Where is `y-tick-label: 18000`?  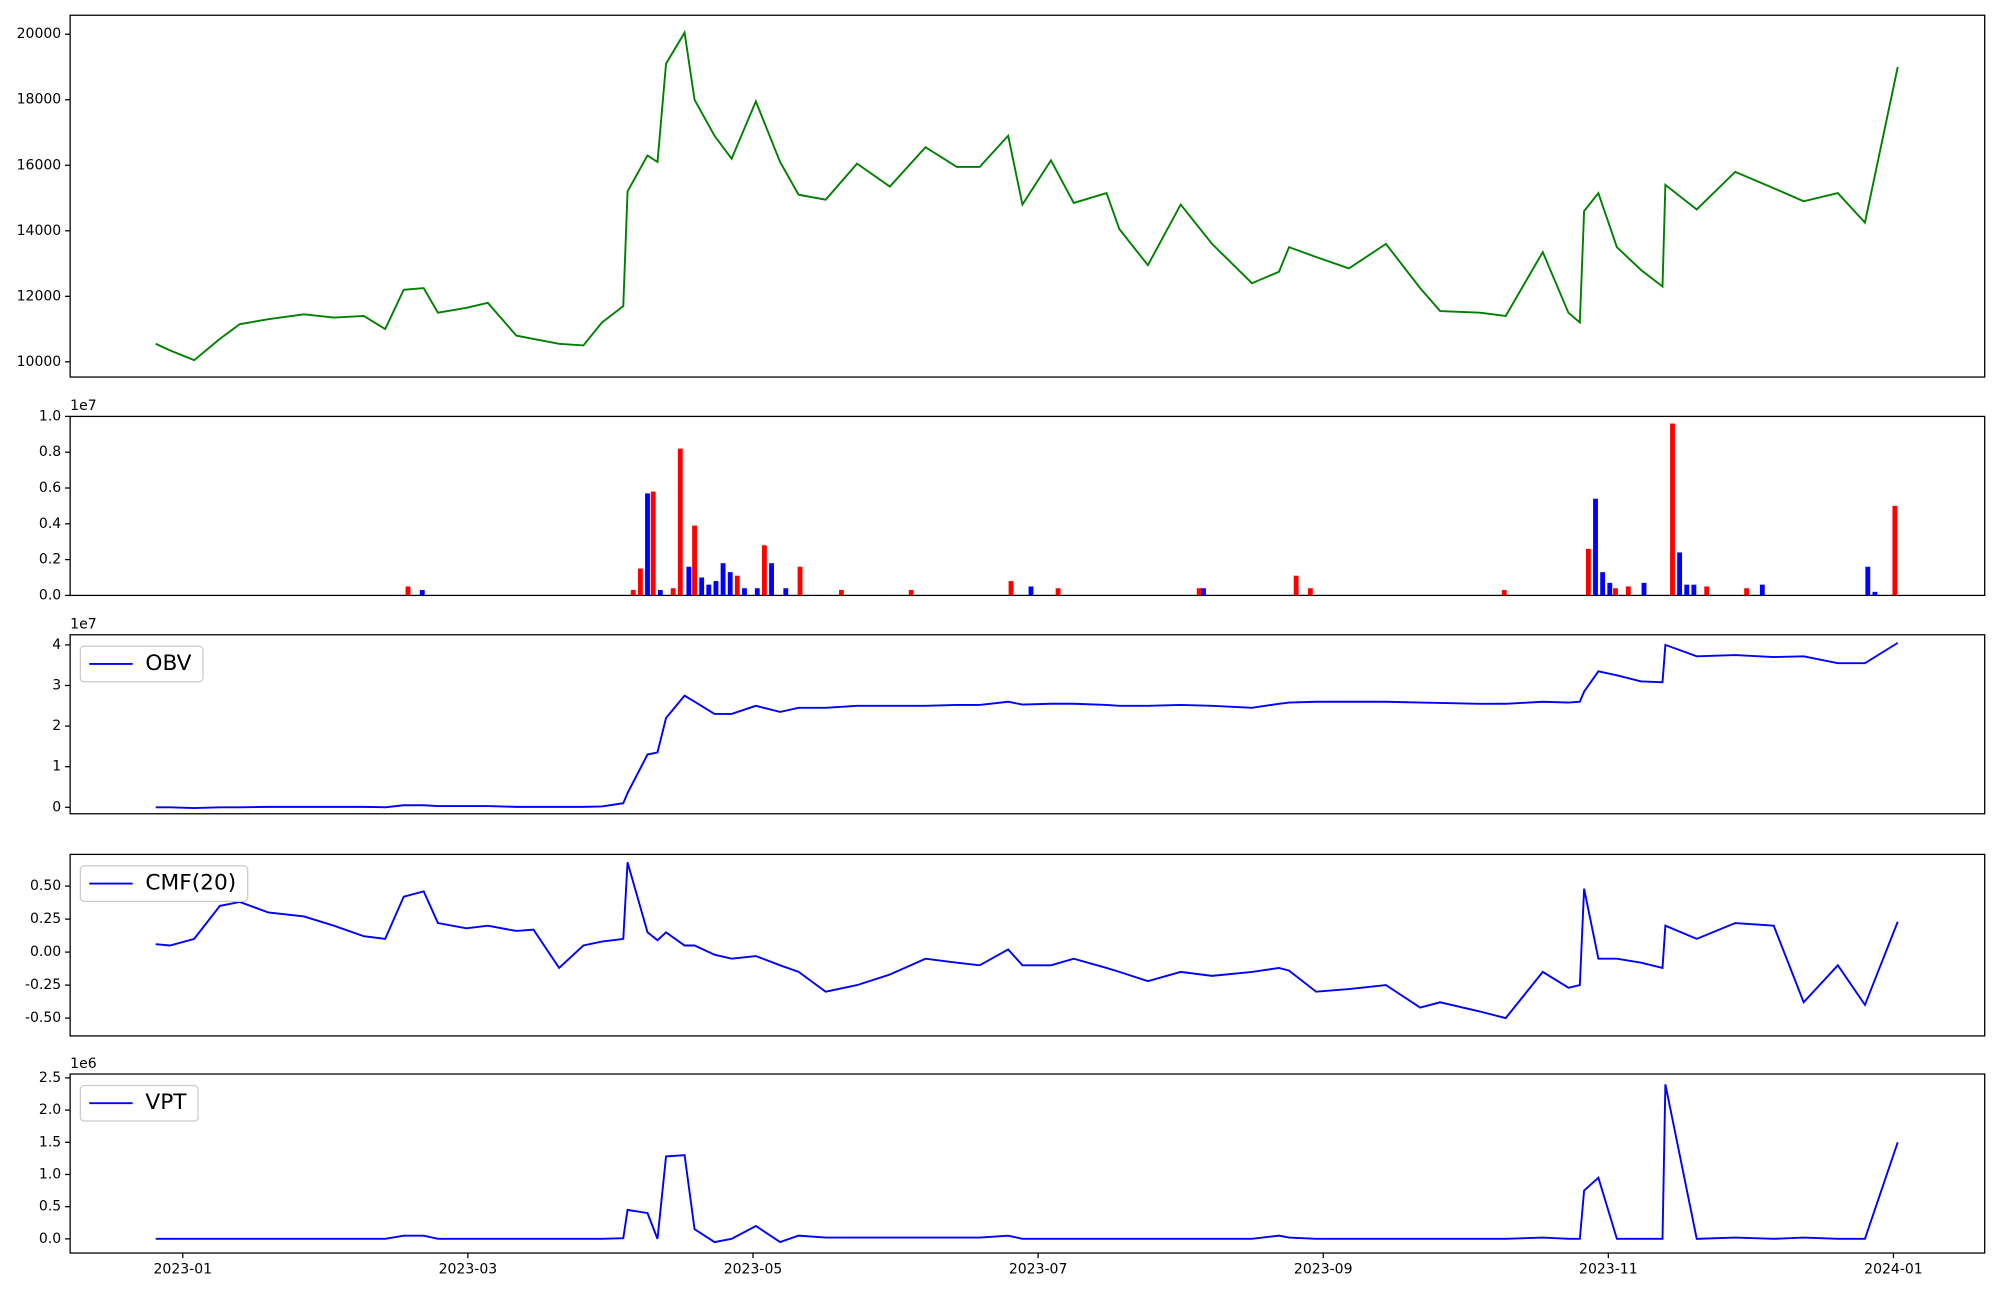 y-tick-label: 18000 is located at coordinates (39, 100).